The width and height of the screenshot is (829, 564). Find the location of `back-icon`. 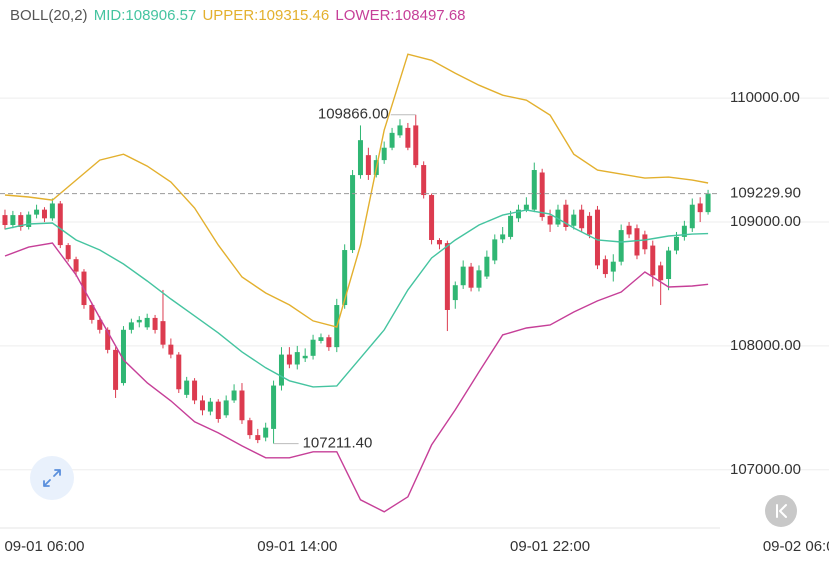

back-icon is located at coordinates (781, 511).